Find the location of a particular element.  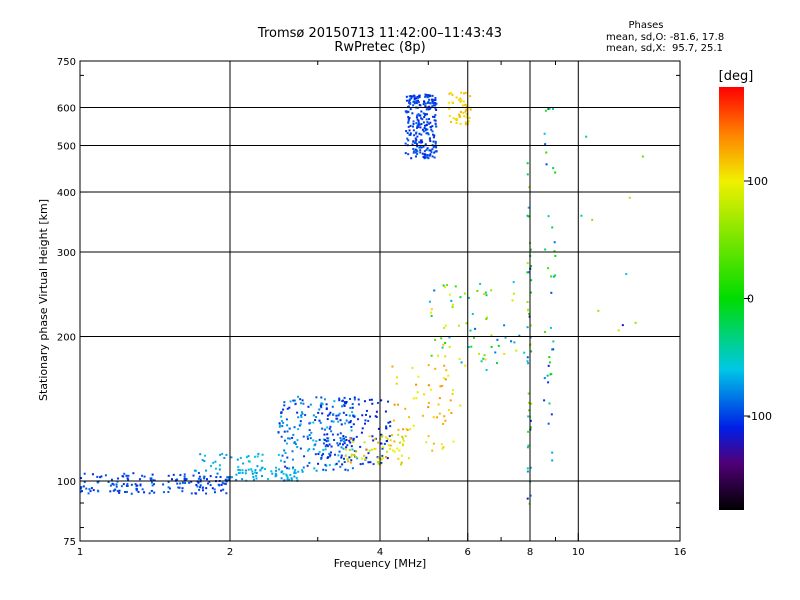

x-tick-label: 1 is located at coordinates (80, 552).